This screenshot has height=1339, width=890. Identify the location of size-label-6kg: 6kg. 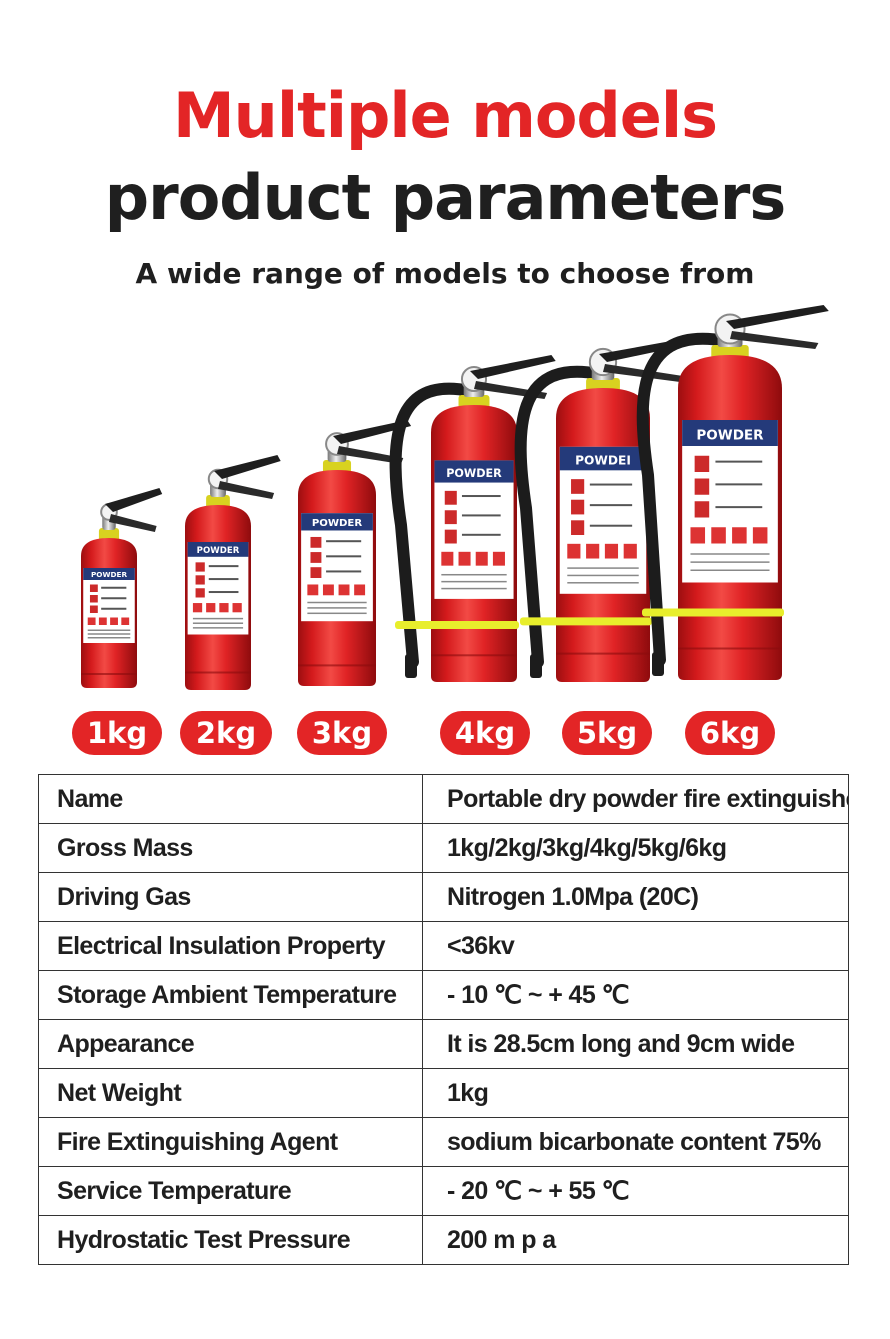
(730, 733).